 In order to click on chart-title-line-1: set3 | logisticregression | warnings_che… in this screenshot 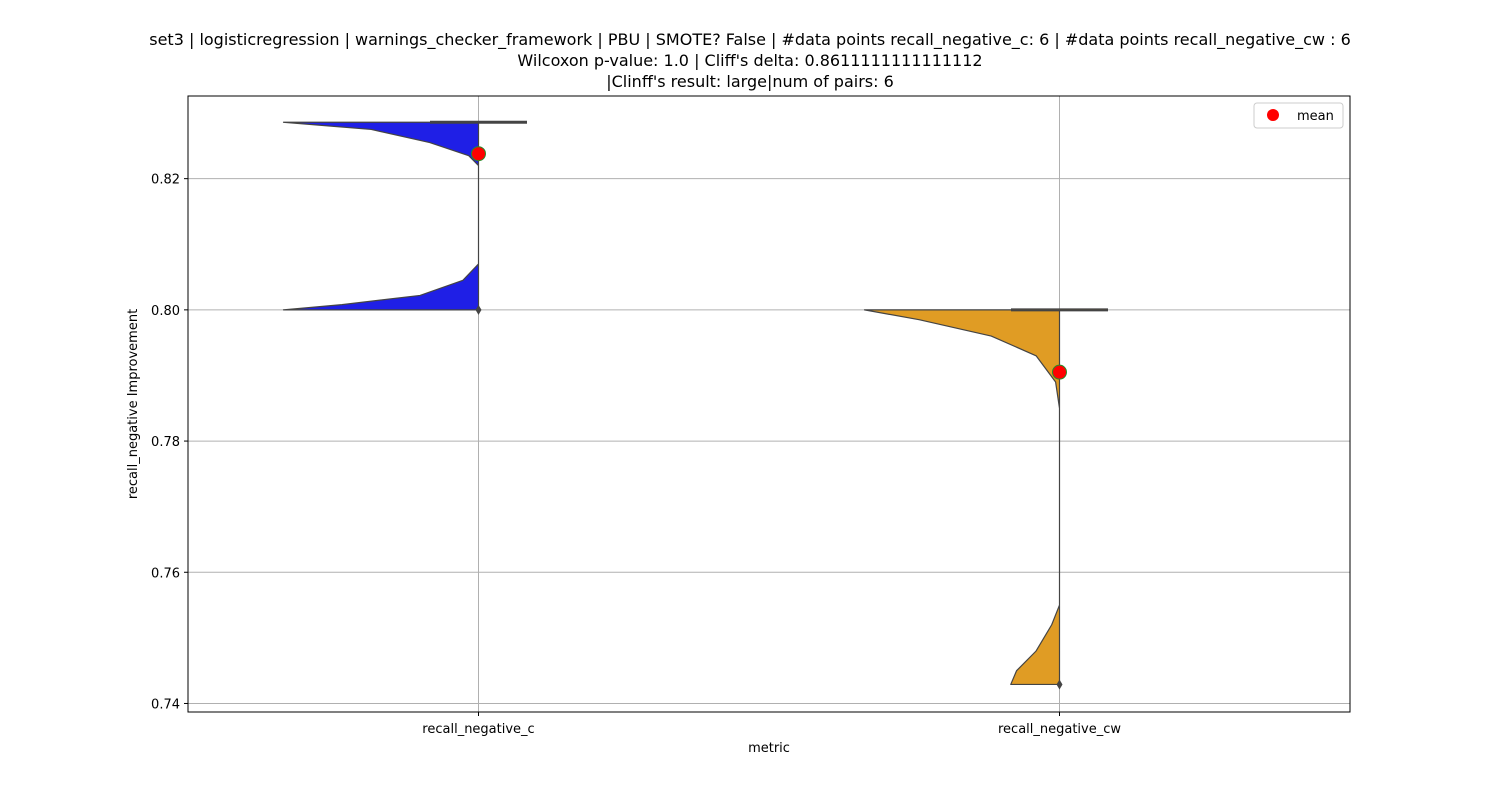, I will do `click(750, 39)`.